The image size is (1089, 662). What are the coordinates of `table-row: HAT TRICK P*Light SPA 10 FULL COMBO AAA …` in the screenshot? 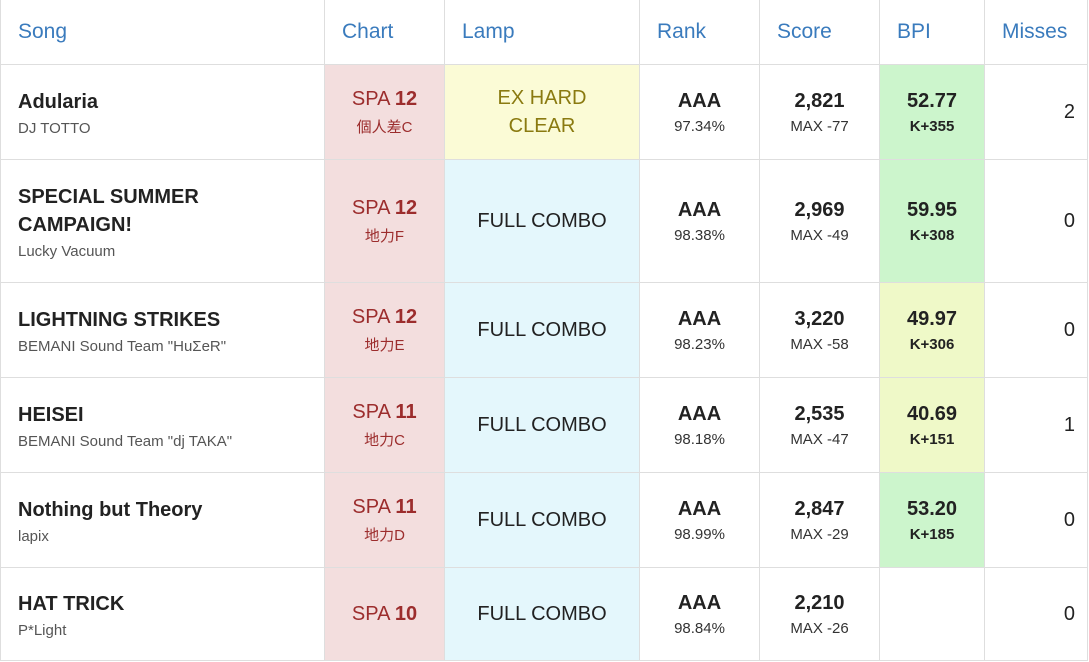 It's located at (544, 614).